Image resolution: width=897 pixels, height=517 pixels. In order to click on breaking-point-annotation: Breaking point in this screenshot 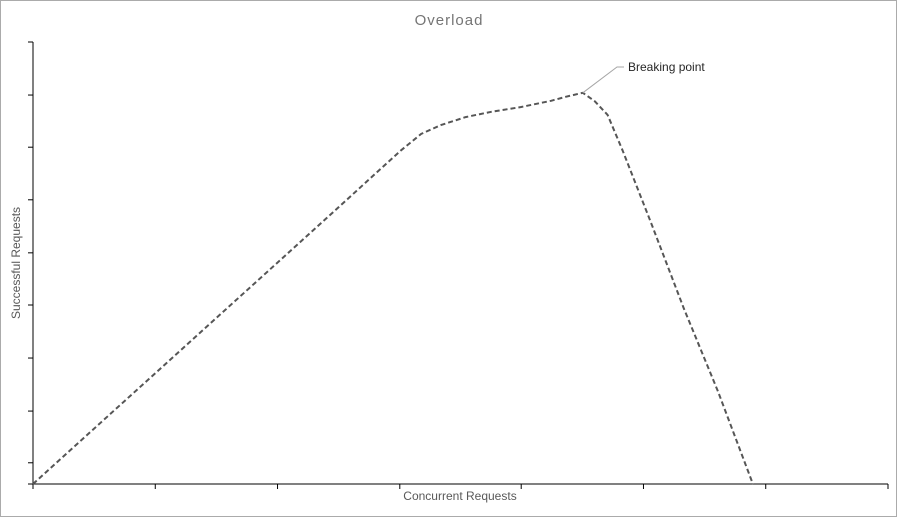, I will do `click(643, 77)`.